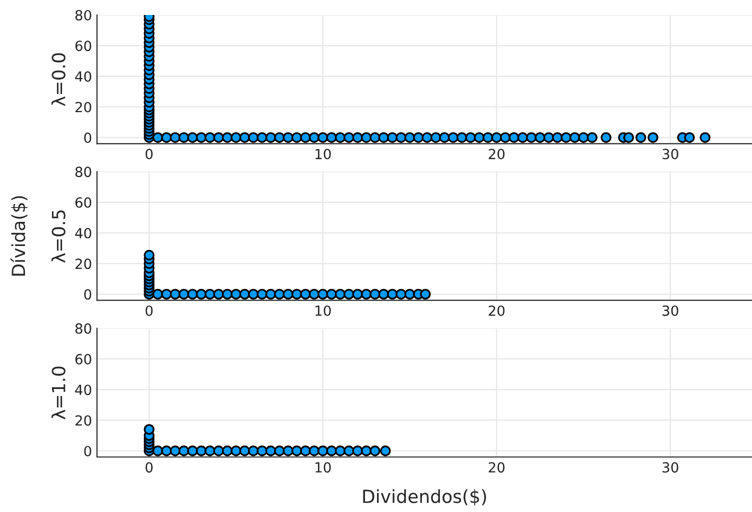  I want to click on y-axis-title: λ=1.0, so click(58, 393).